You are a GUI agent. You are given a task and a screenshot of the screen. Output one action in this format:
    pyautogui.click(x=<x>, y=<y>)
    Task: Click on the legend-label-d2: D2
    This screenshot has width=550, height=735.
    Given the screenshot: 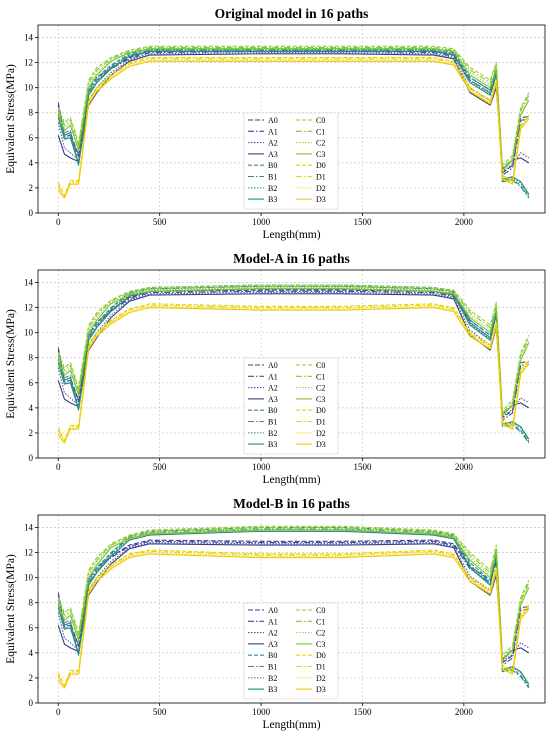 What is the action you would take?
    pyautogui.click(x=321, y=433)
    